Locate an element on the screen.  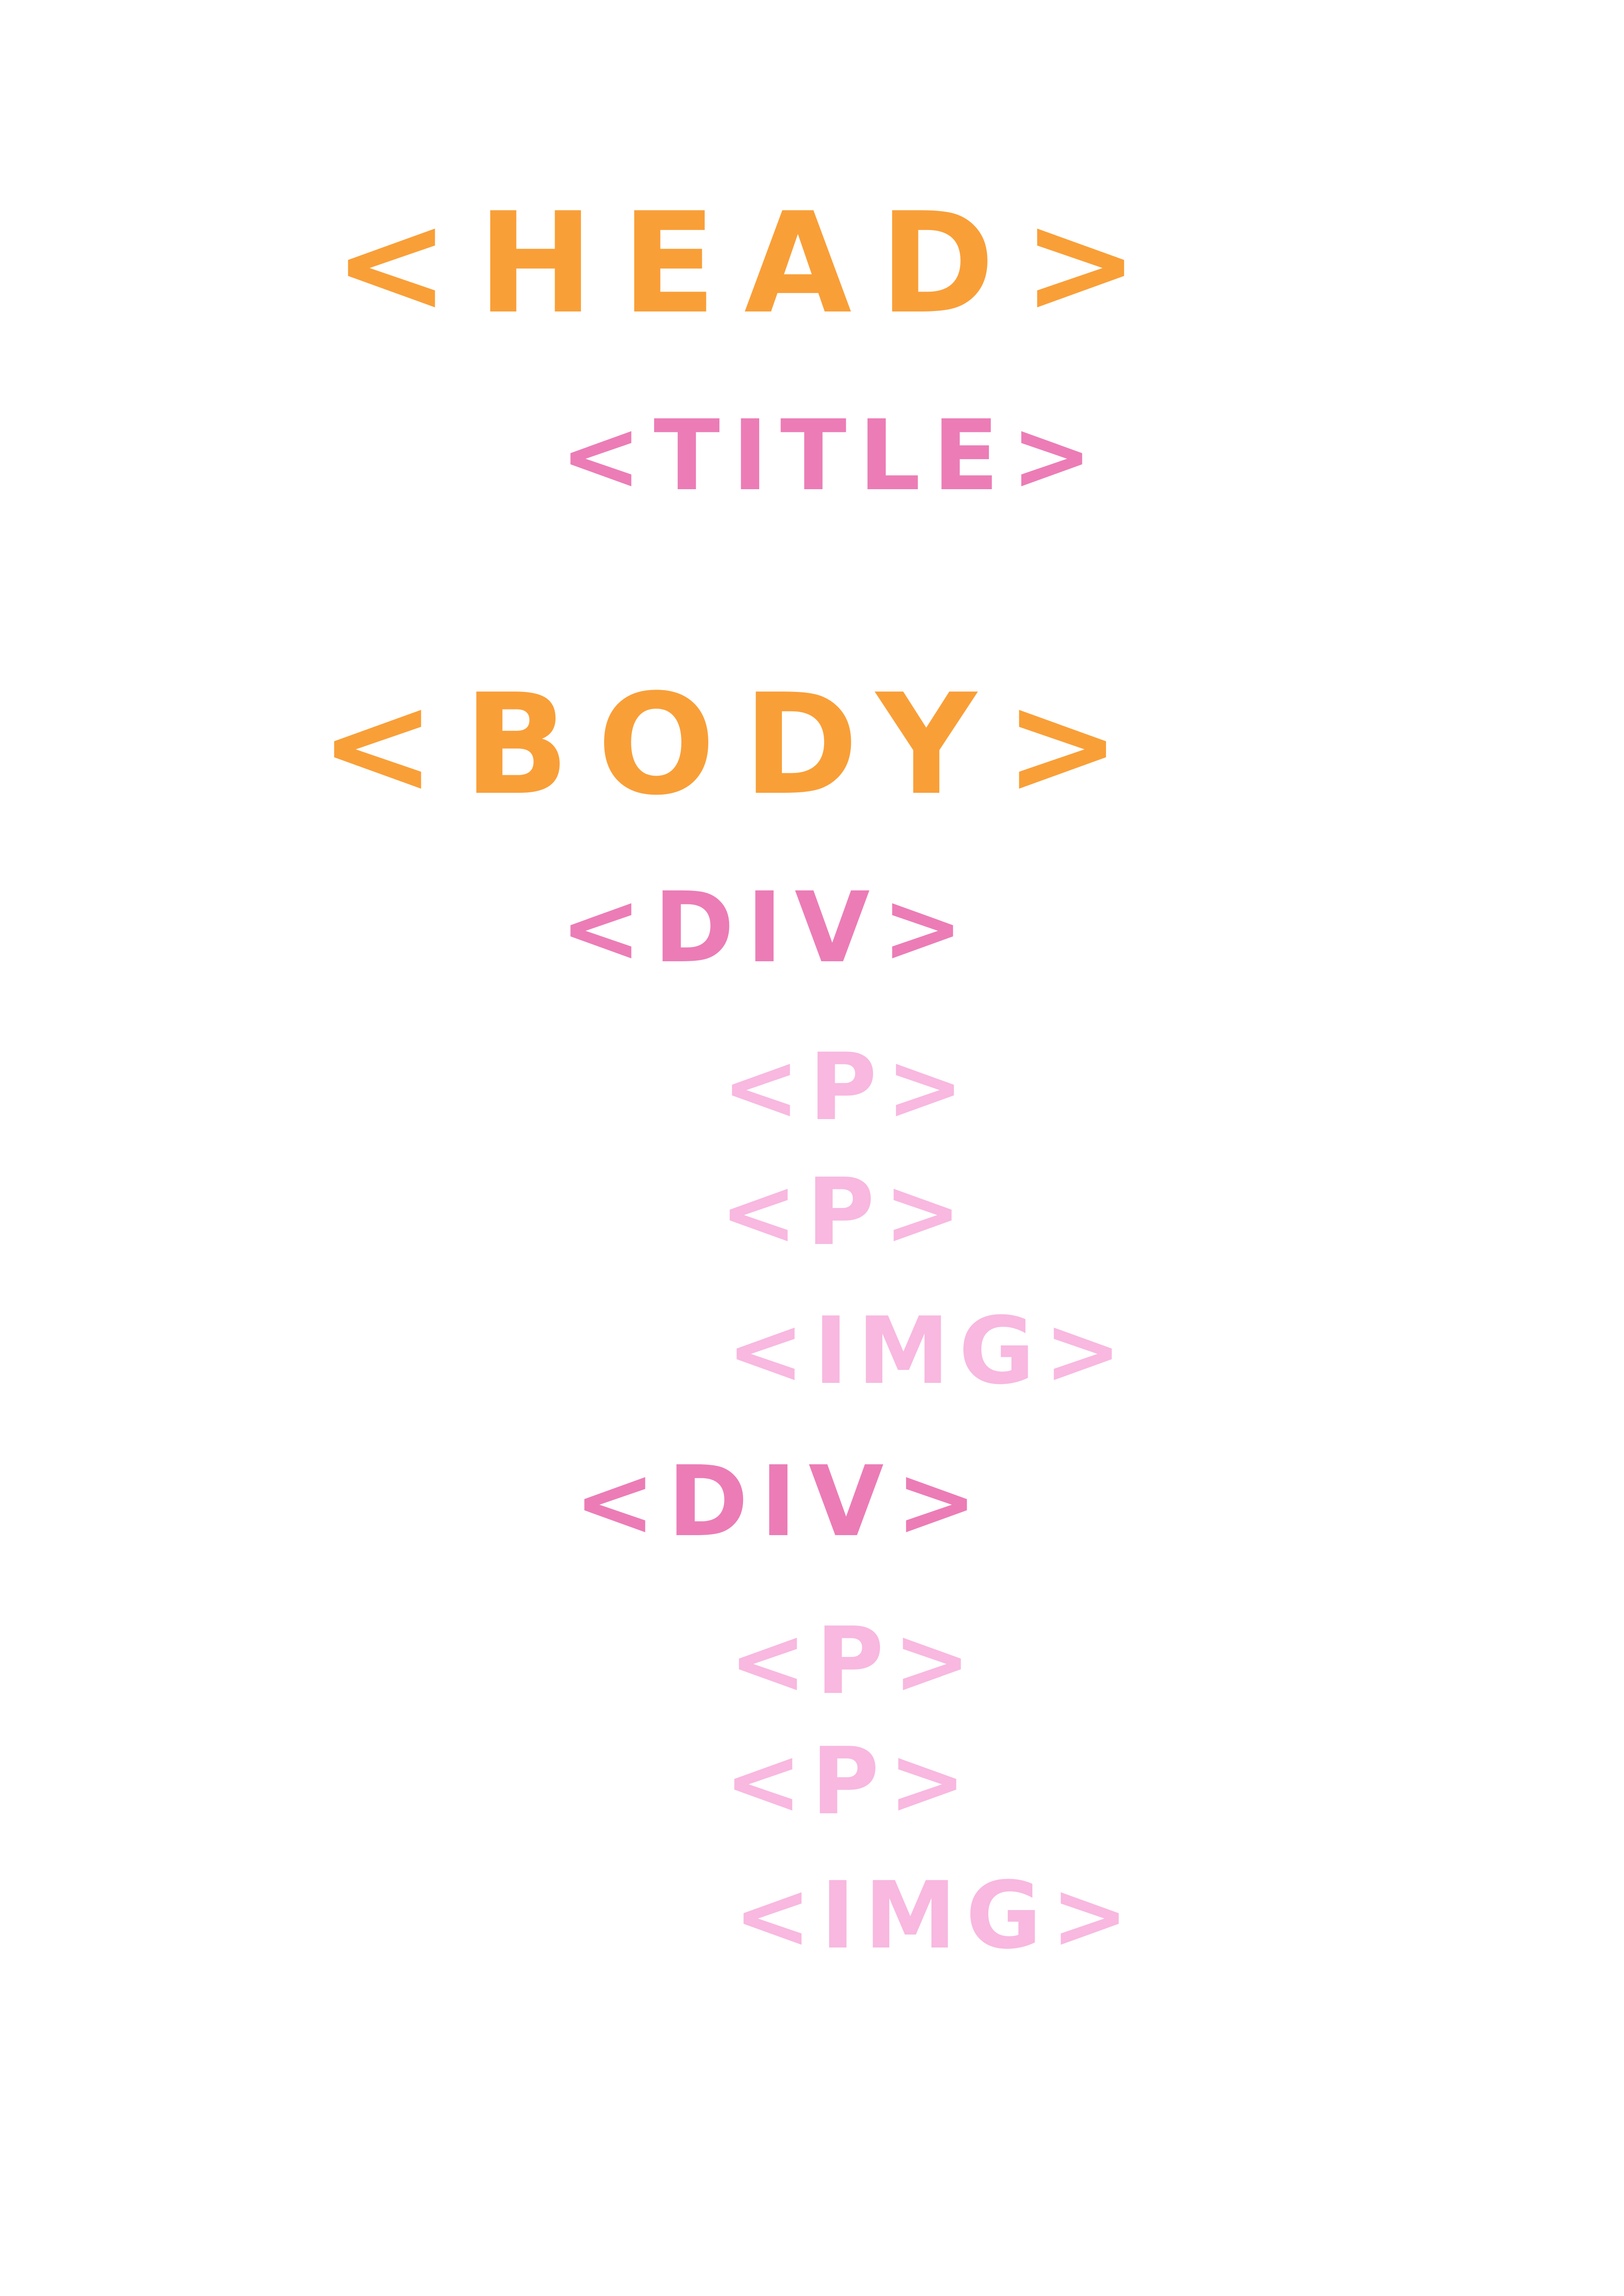
head-tag: <HEAD> is located at coordinates (750, 263).